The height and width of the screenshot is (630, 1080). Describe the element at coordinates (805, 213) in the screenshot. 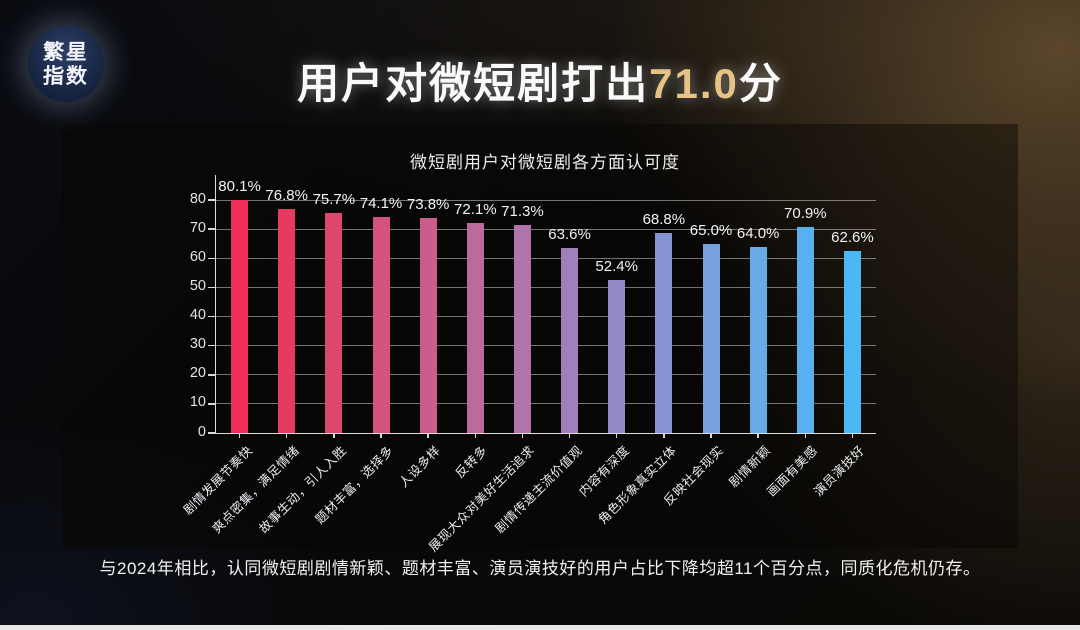

I see `bar-value-label: 70.9%` at that location.